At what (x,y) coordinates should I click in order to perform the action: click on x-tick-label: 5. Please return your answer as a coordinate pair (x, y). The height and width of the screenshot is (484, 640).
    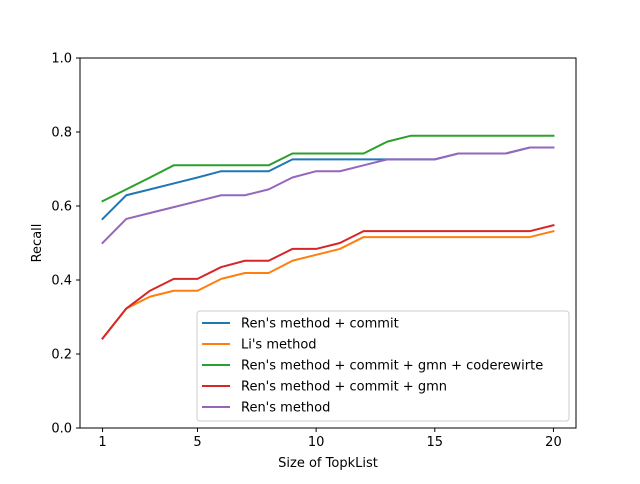
    Looking at the image, I should click on (197, 442).